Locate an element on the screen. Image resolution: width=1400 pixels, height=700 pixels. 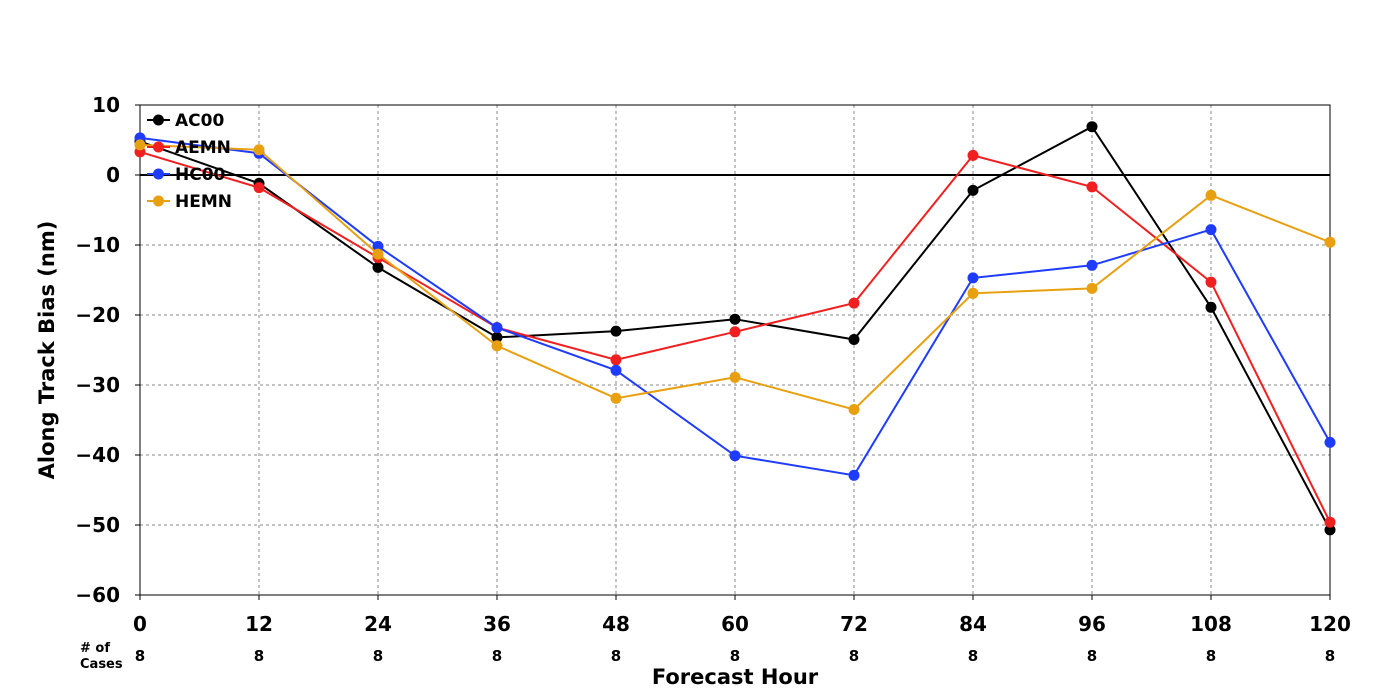
y-tick-label: 0 is located at coordinates (113, 175).